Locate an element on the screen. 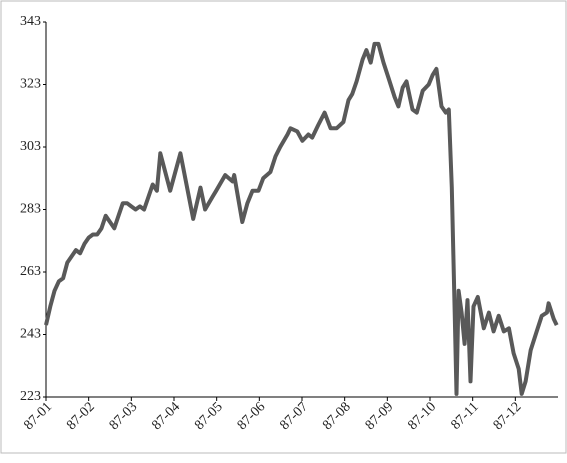 The height and width of the screenshot is (463, 567). y-tick-label: 223 is located at coordinates (30, 396).